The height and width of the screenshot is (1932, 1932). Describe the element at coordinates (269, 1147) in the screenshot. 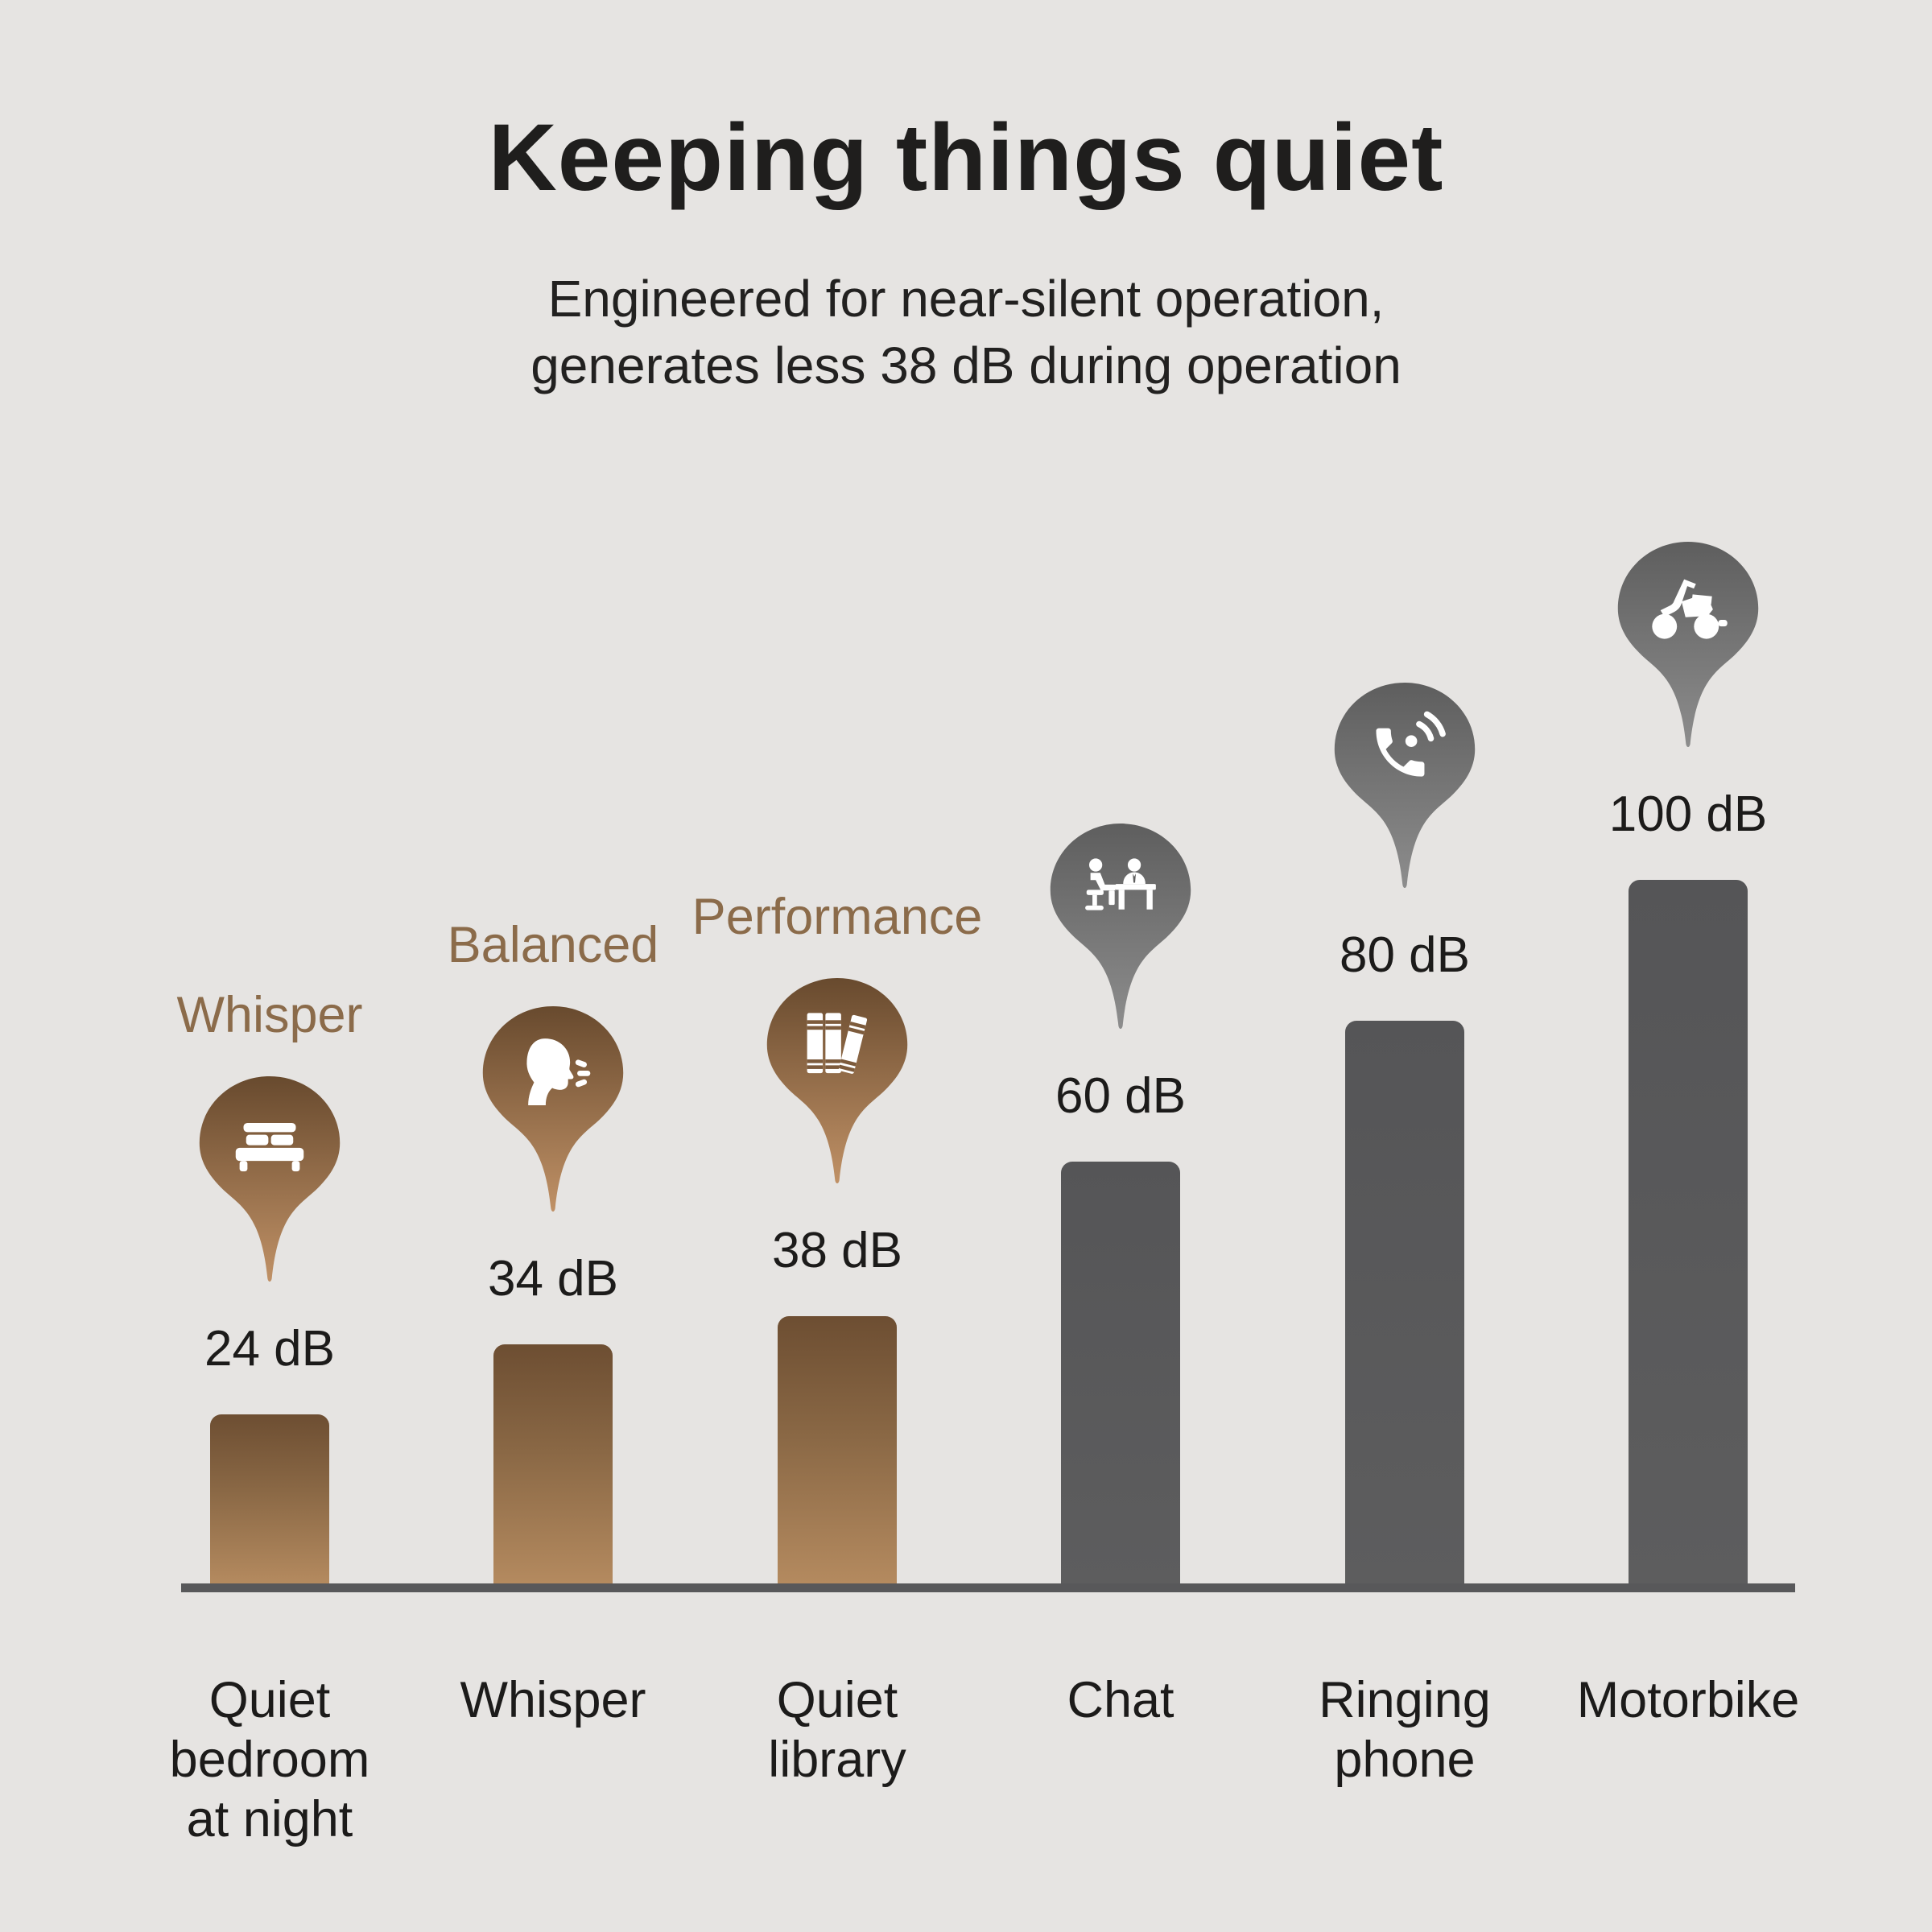

I see `bed-icon` at that location.